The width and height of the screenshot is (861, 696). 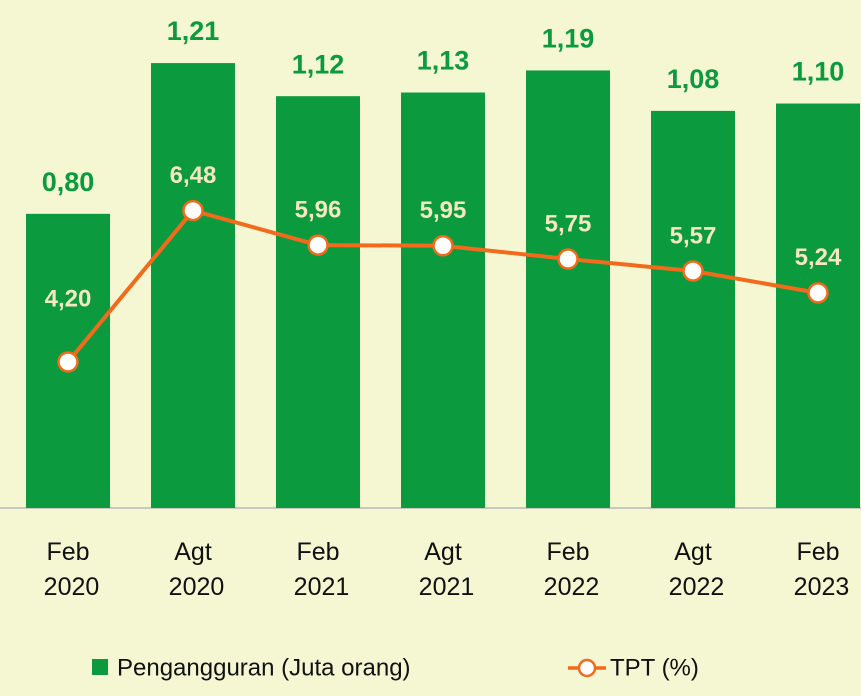 I want to click on line-value-label: 5,24, so click(x=818, y=257).